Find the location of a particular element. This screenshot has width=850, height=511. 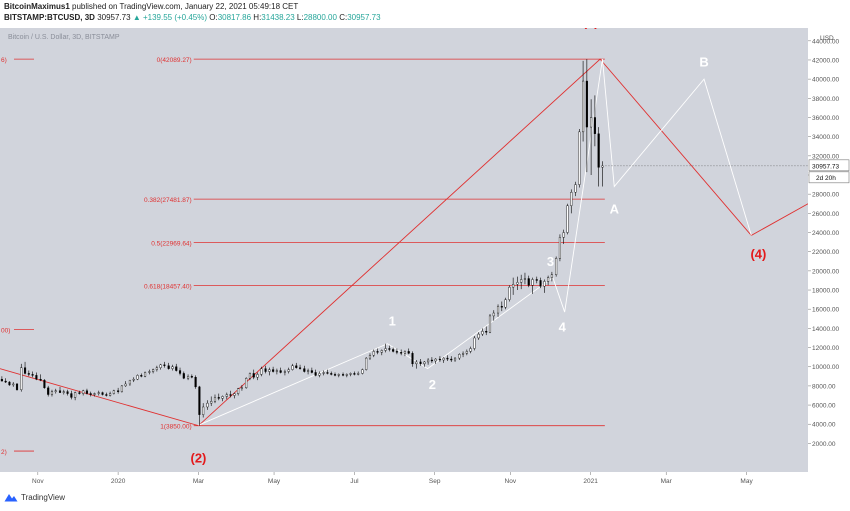

countdown-badge is located at coordinates (829, 177).